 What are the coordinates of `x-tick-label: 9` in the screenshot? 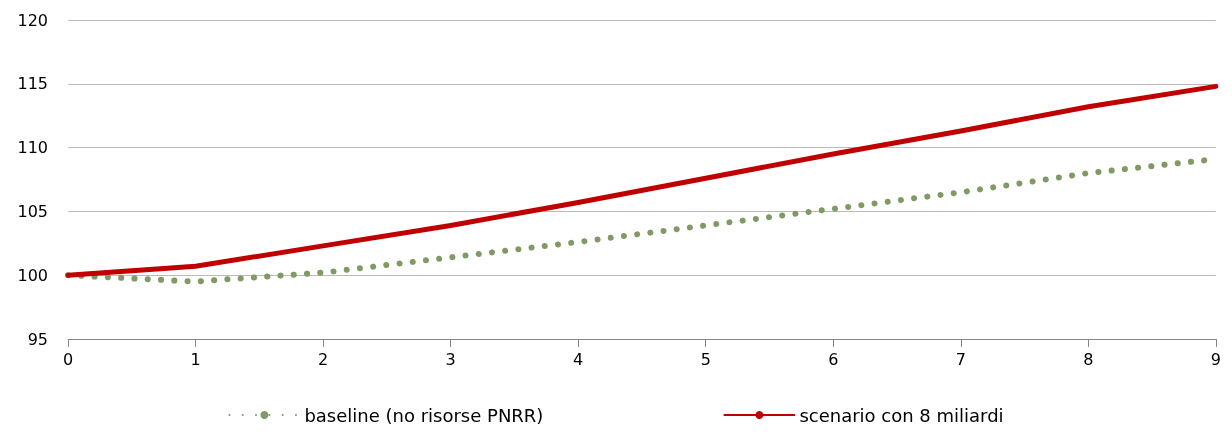 It's located at (1215, 359).